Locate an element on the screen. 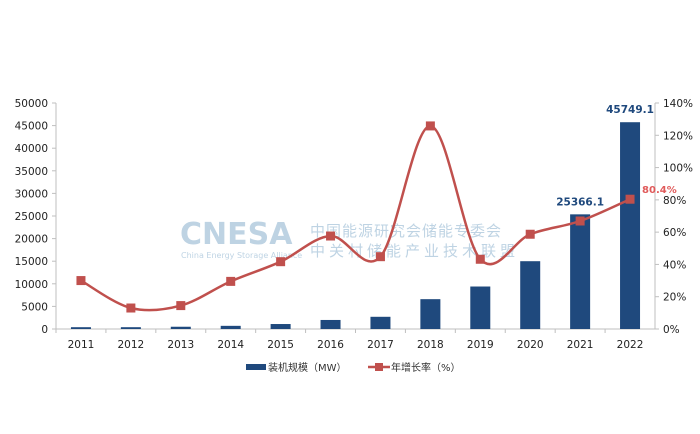 The image size is (700, 434). legend: 装机规模（MW） 年增长率（%） is located at coordinates (353, 367).